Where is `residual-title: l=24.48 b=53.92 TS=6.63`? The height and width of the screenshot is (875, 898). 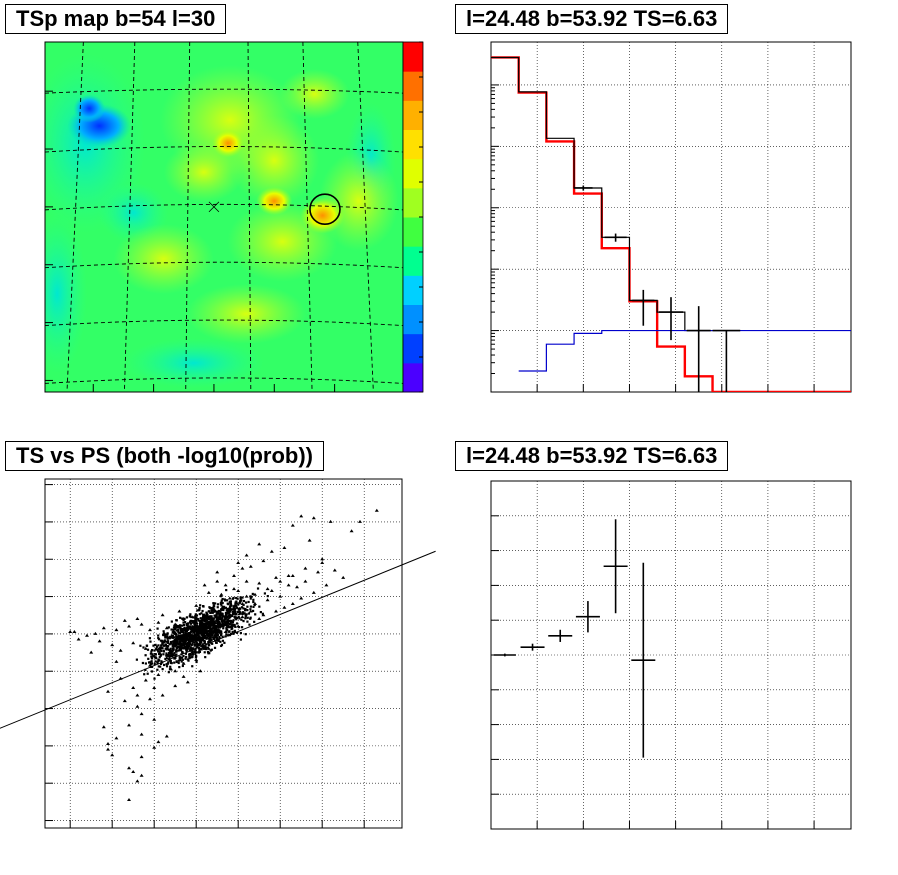
residual-title: l=24.48 b=53.92 TS=6.63 is located at coordinates (592, 456).